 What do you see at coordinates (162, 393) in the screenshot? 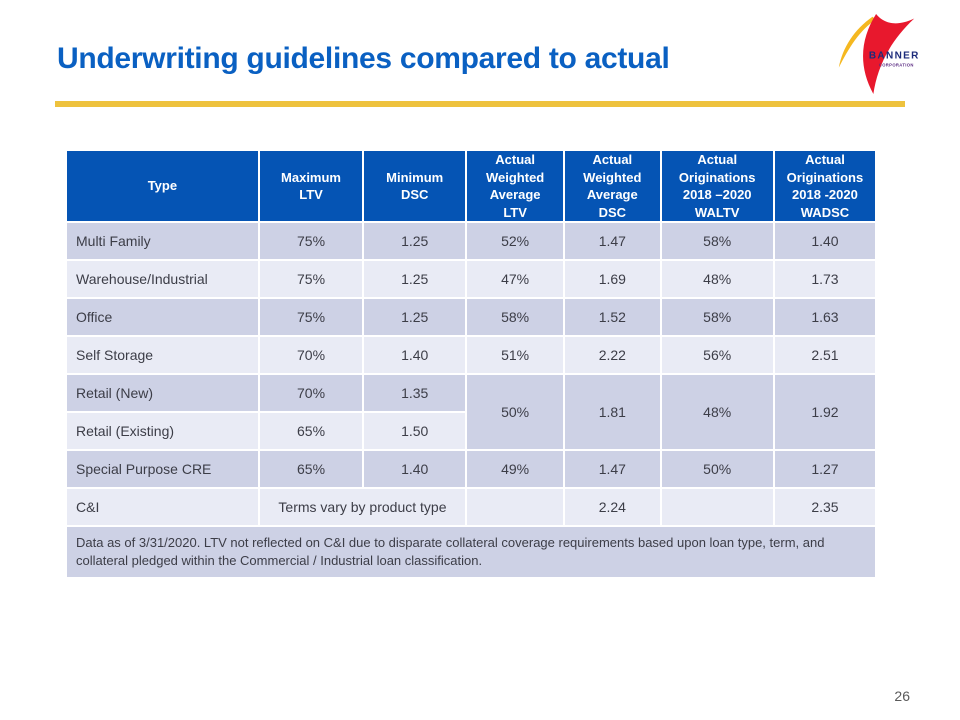
I see `table-cell: Retail (New)` at bounding box center [162, 393].